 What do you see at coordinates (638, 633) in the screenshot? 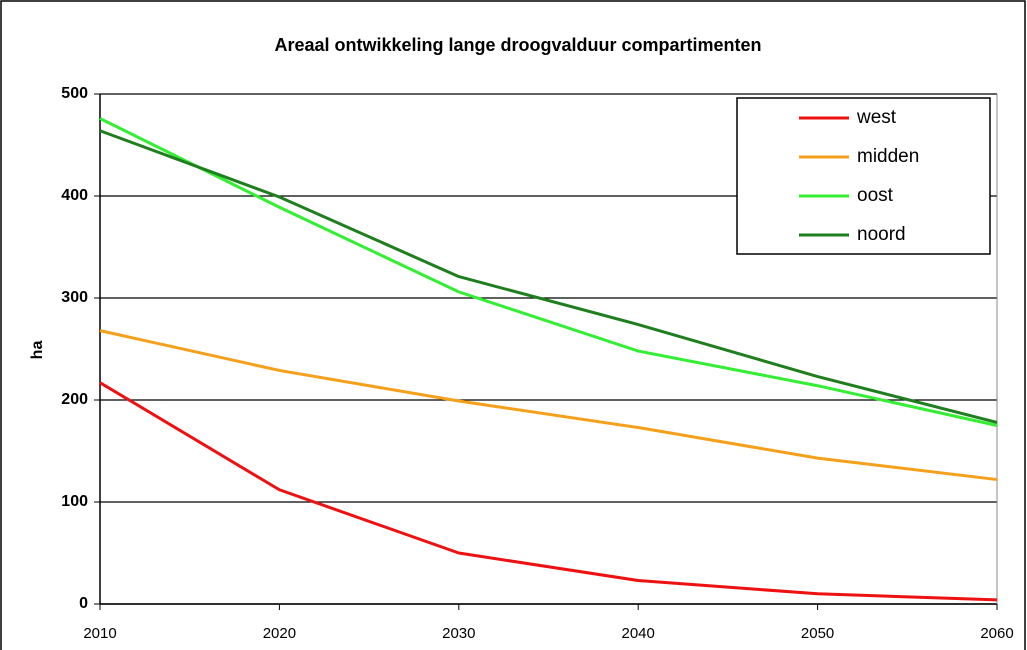
I see `x-tick-label: 2040` at bounding box center [638, 633].